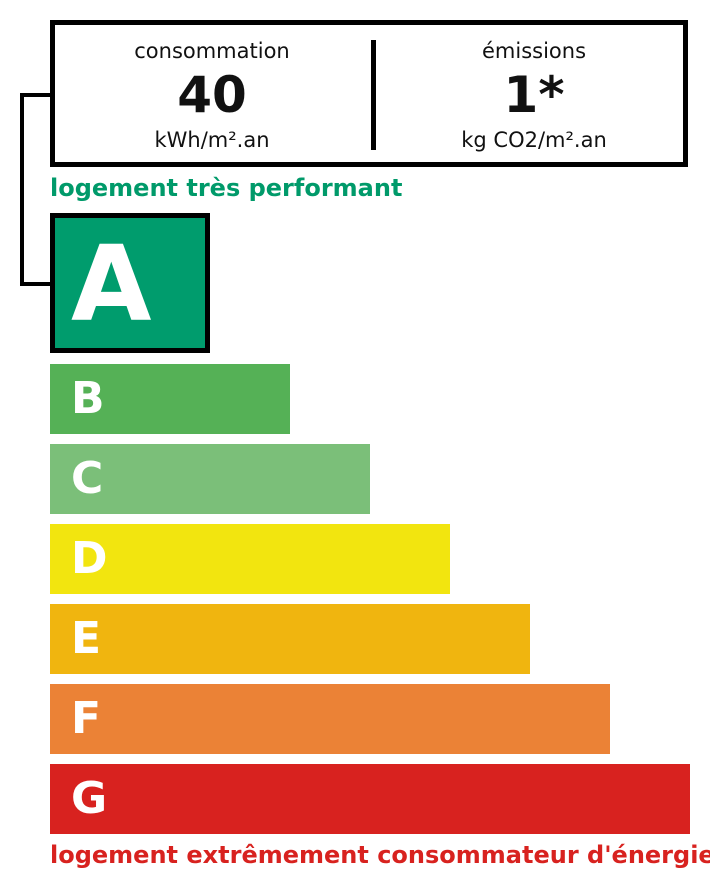 The height and width of the screenshot is (890, 710). Describe the element at coordinates (212, 51) in the screenshot. I see `consumption-label: consommation` at that location.